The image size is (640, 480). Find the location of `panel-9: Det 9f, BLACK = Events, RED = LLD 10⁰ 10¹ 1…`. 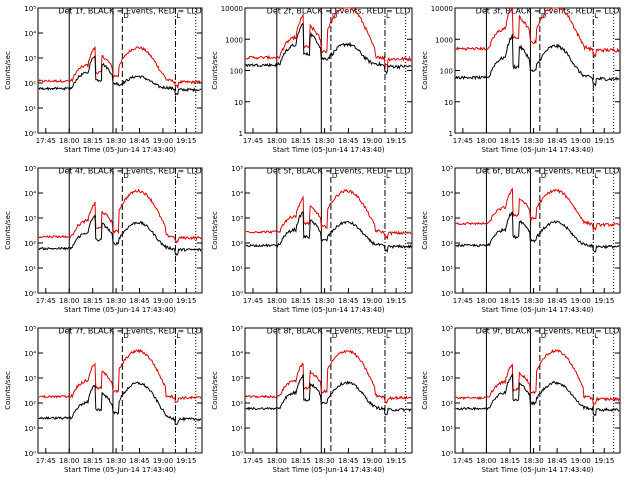

panel-9: Det 9f, BLACK = Events, RED = LLD 10⁰ 10¹ 1… is located at coordinates (521, 399).